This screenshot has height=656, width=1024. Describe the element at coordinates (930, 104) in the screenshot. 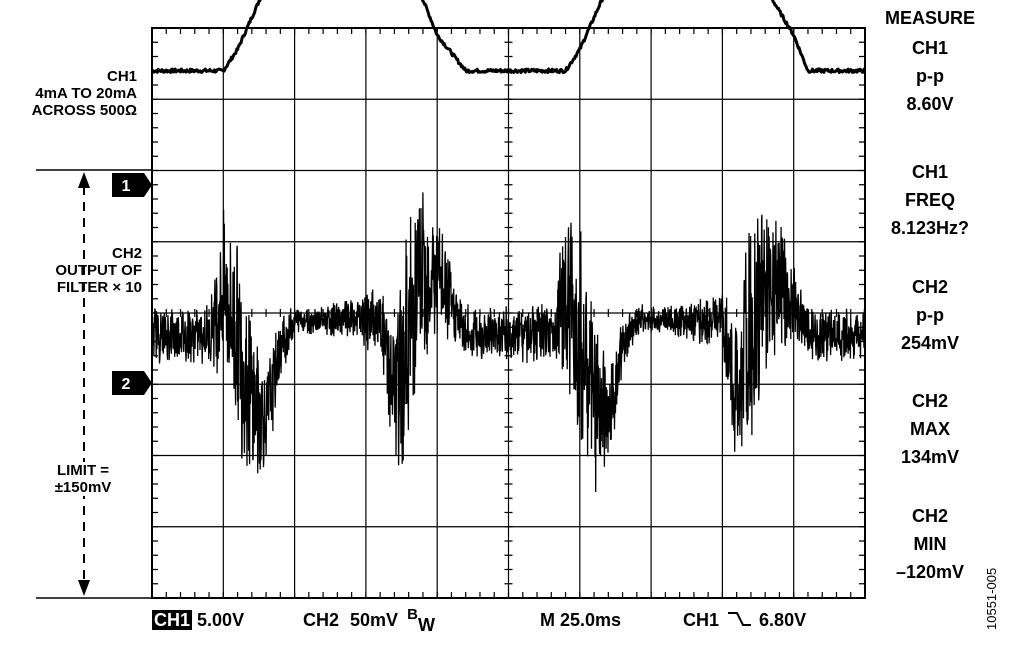

I see `measure-value: 8.60V` at that location.